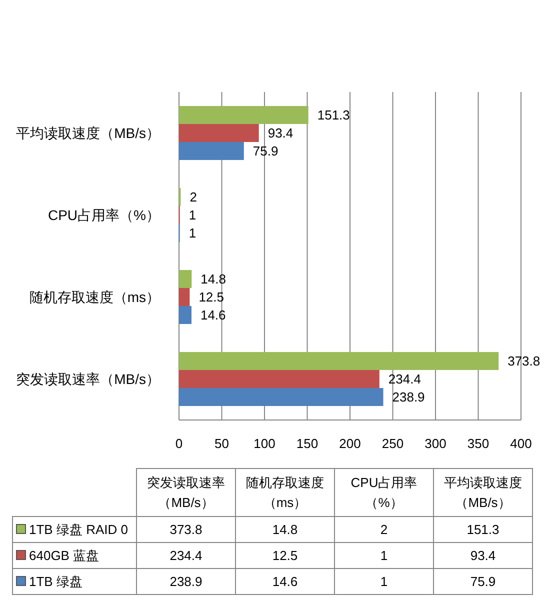 The image size is (550, 611). I want to click on x-tick-label: 50, so click(221, 443).